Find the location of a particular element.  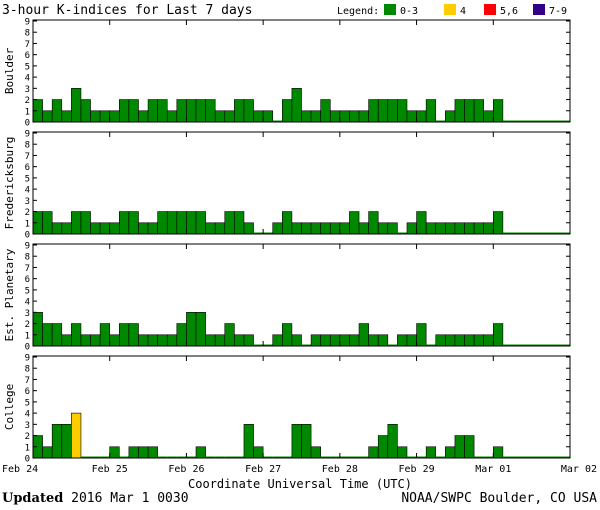

y-tick-label: 7 is located at coordinates (27, 45).